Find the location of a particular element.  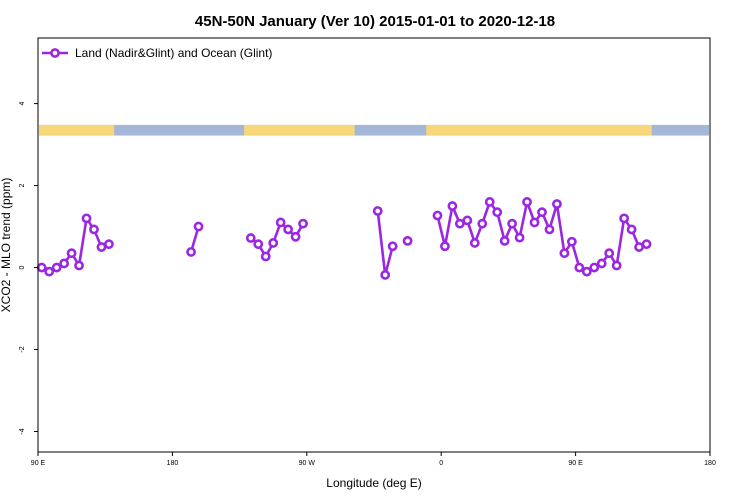

legend-marker is located at coordinates (55, 53).